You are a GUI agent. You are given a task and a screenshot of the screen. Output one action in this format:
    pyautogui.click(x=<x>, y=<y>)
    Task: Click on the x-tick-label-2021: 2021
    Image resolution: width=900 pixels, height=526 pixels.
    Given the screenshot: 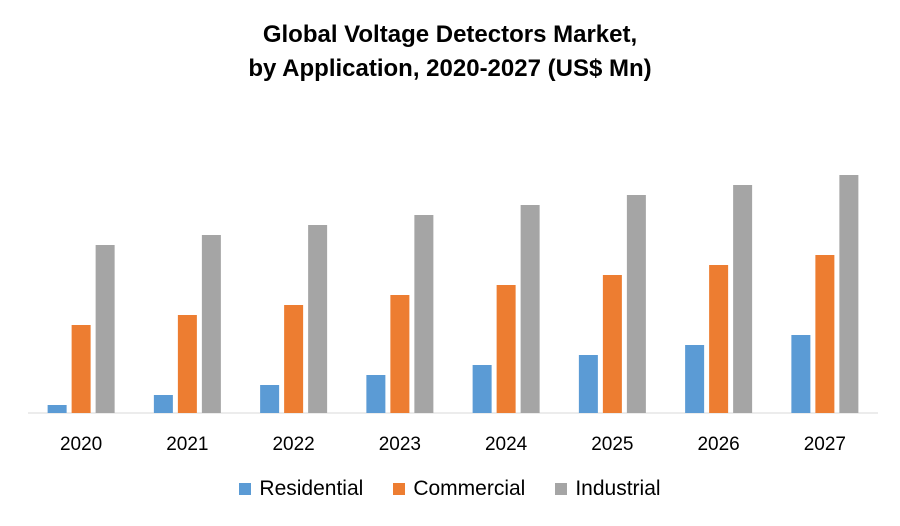 What is the action you would take?
    pyautogui.click(x=187, y=444)
    